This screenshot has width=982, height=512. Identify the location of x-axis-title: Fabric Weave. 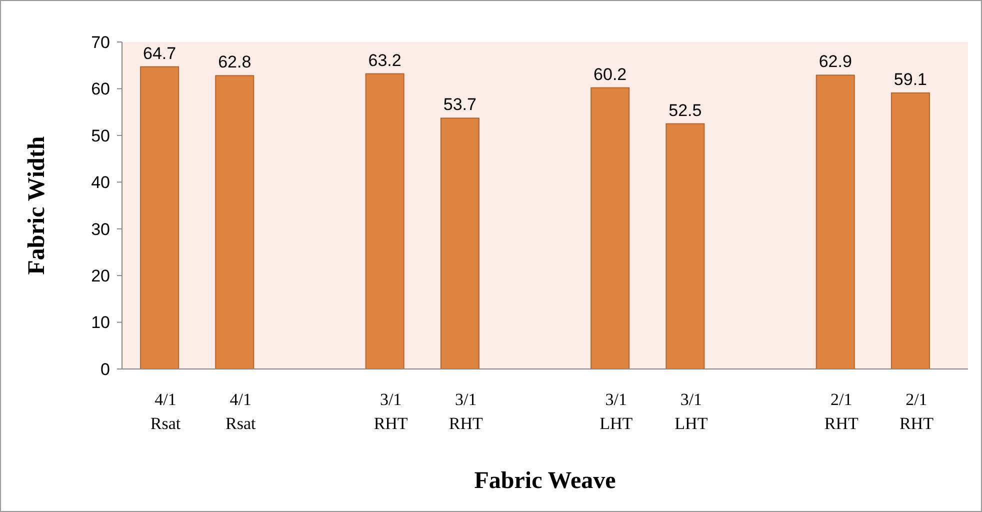
(545, 481).